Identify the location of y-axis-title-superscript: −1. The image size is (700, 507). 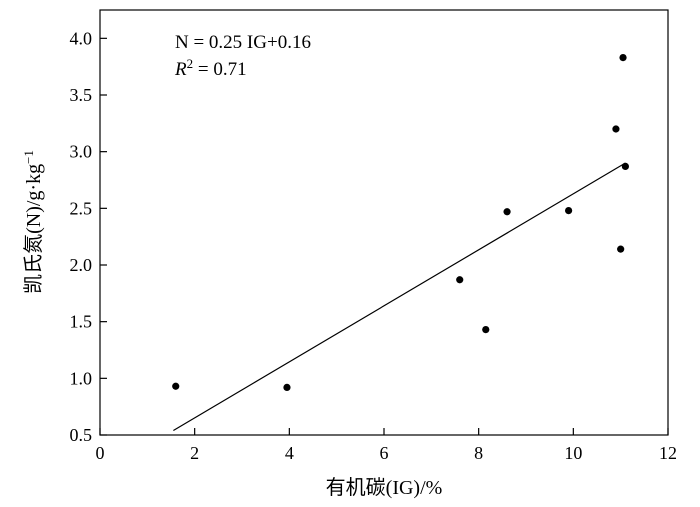
(28, 157).